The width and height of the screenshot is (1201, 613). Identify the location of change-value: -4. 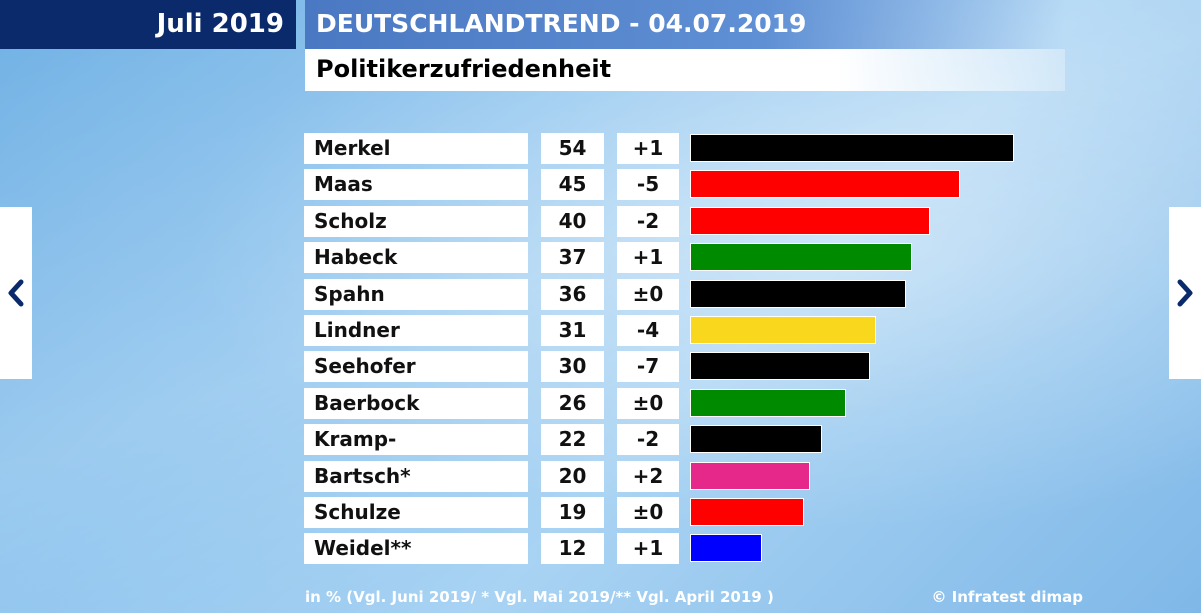
(648, 330).